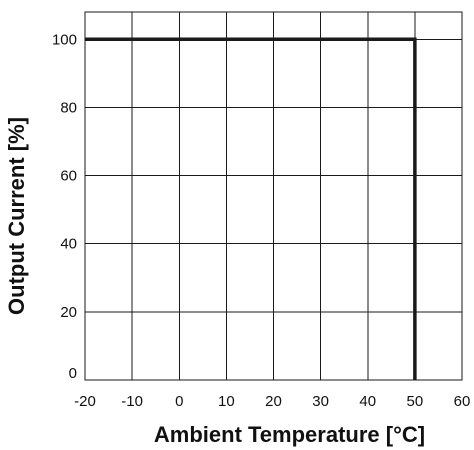 Image resolution: width=474 pixels, height=450 pixels. Describe the element at coordinates (415, 401) in the screenshot. I see `x-tick-label: 50` at that location.